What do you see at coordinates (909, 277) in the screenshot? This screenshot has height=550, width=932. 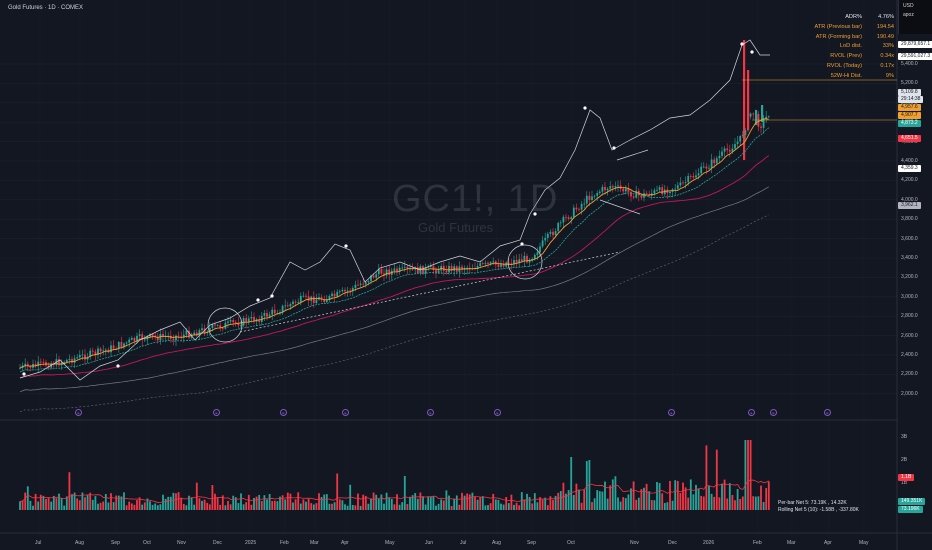 I see `price-tick-label: 3,200.0` at bounding box center [909, 277].